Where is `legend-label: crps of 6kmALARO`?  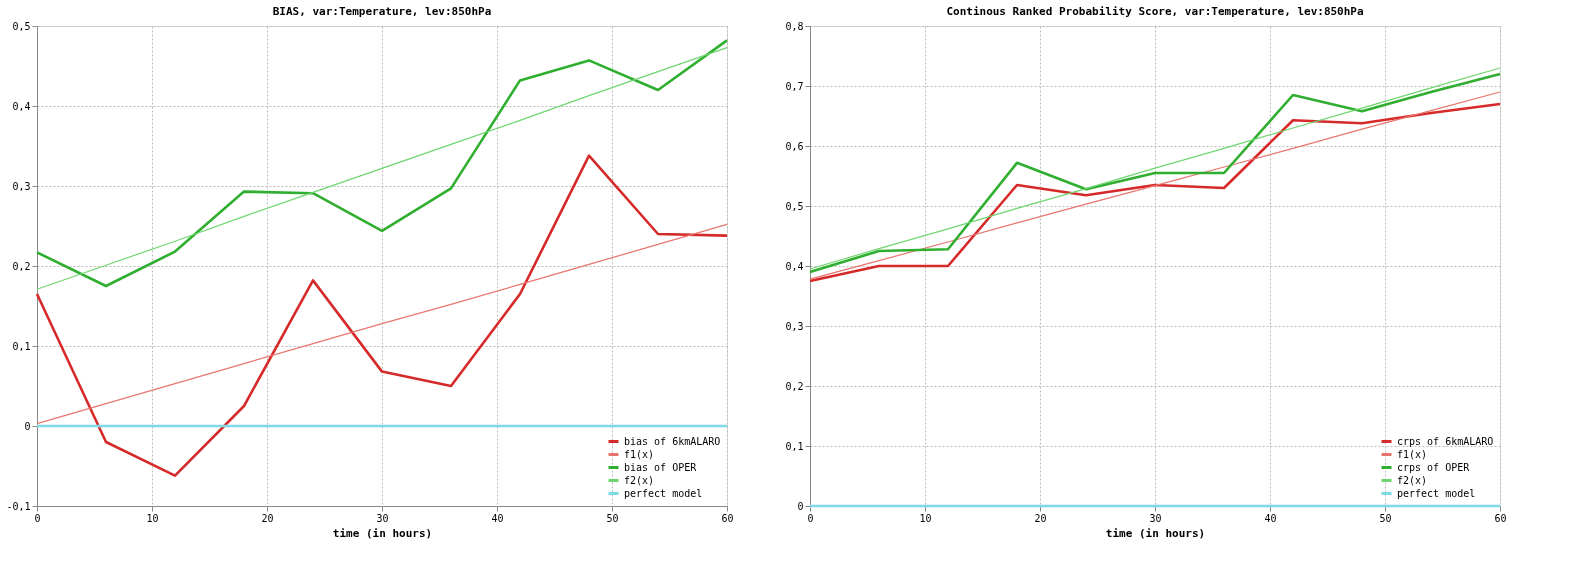
legend-label: crps of 6kmALARO is located at coordinates (1445, 441).